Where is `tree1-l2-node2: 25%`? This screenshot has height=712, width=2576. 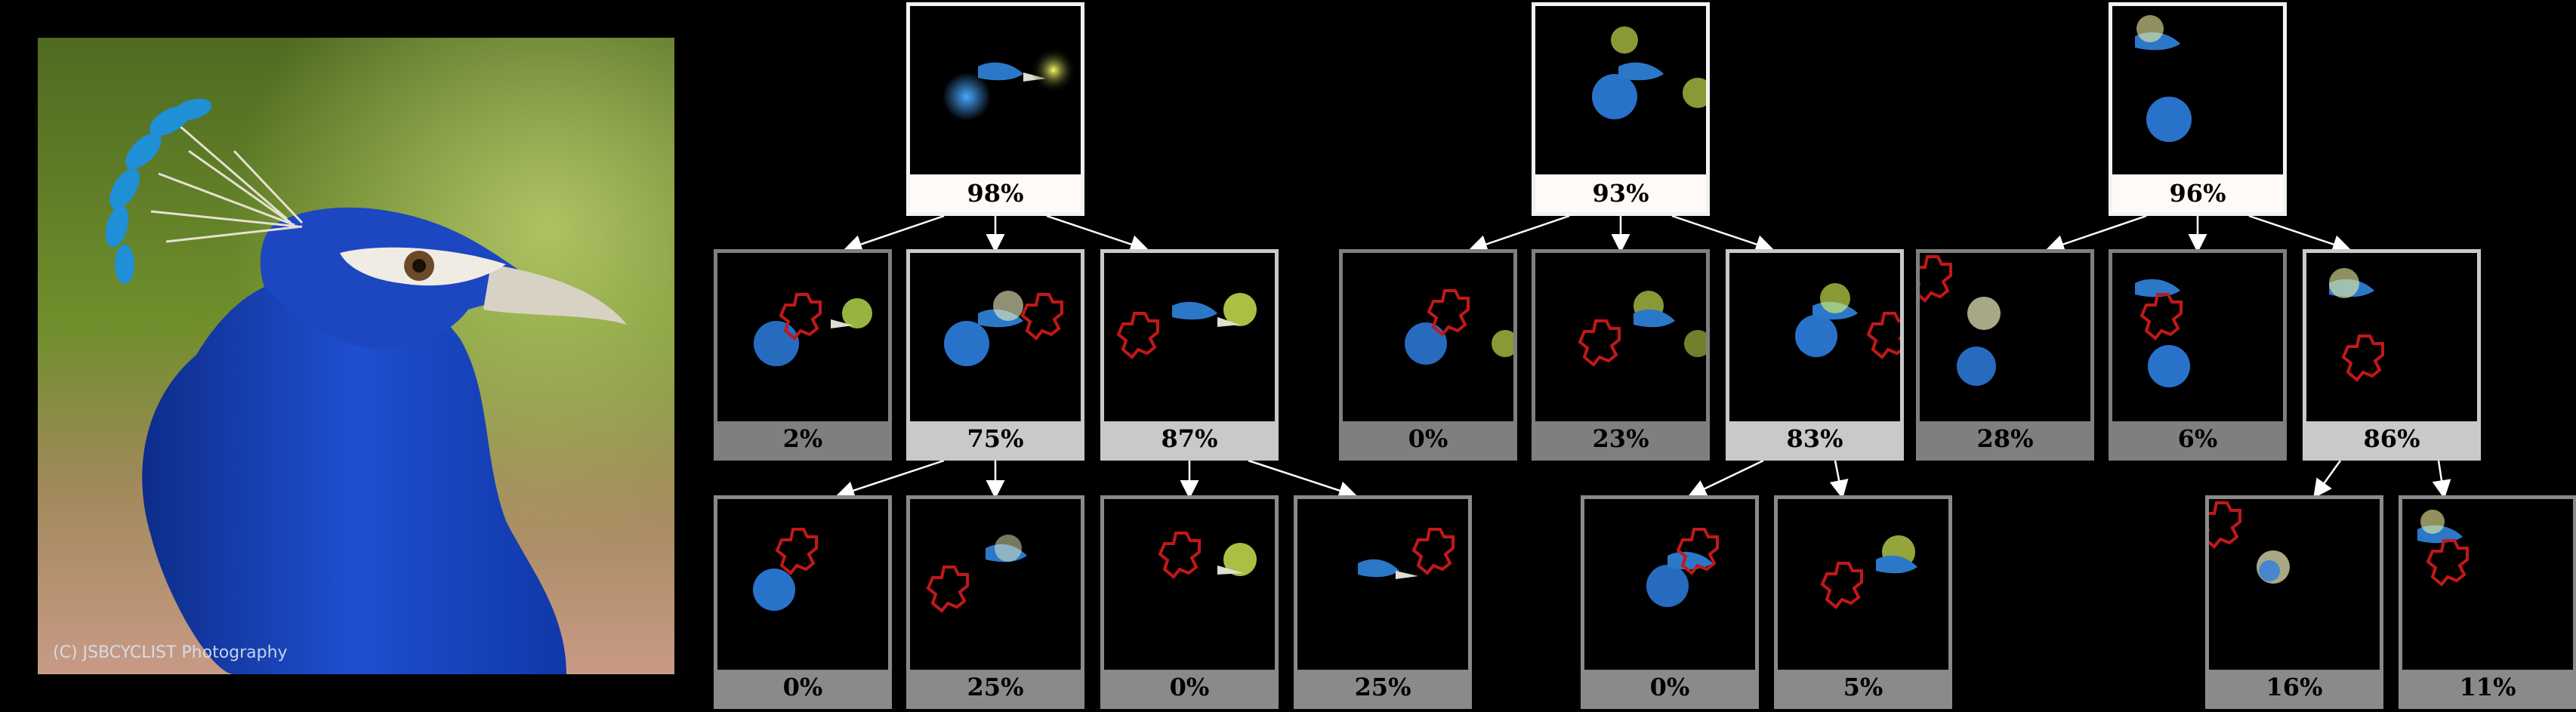 tree1-l2-node2: 25% is located at coordinates (995, 602).